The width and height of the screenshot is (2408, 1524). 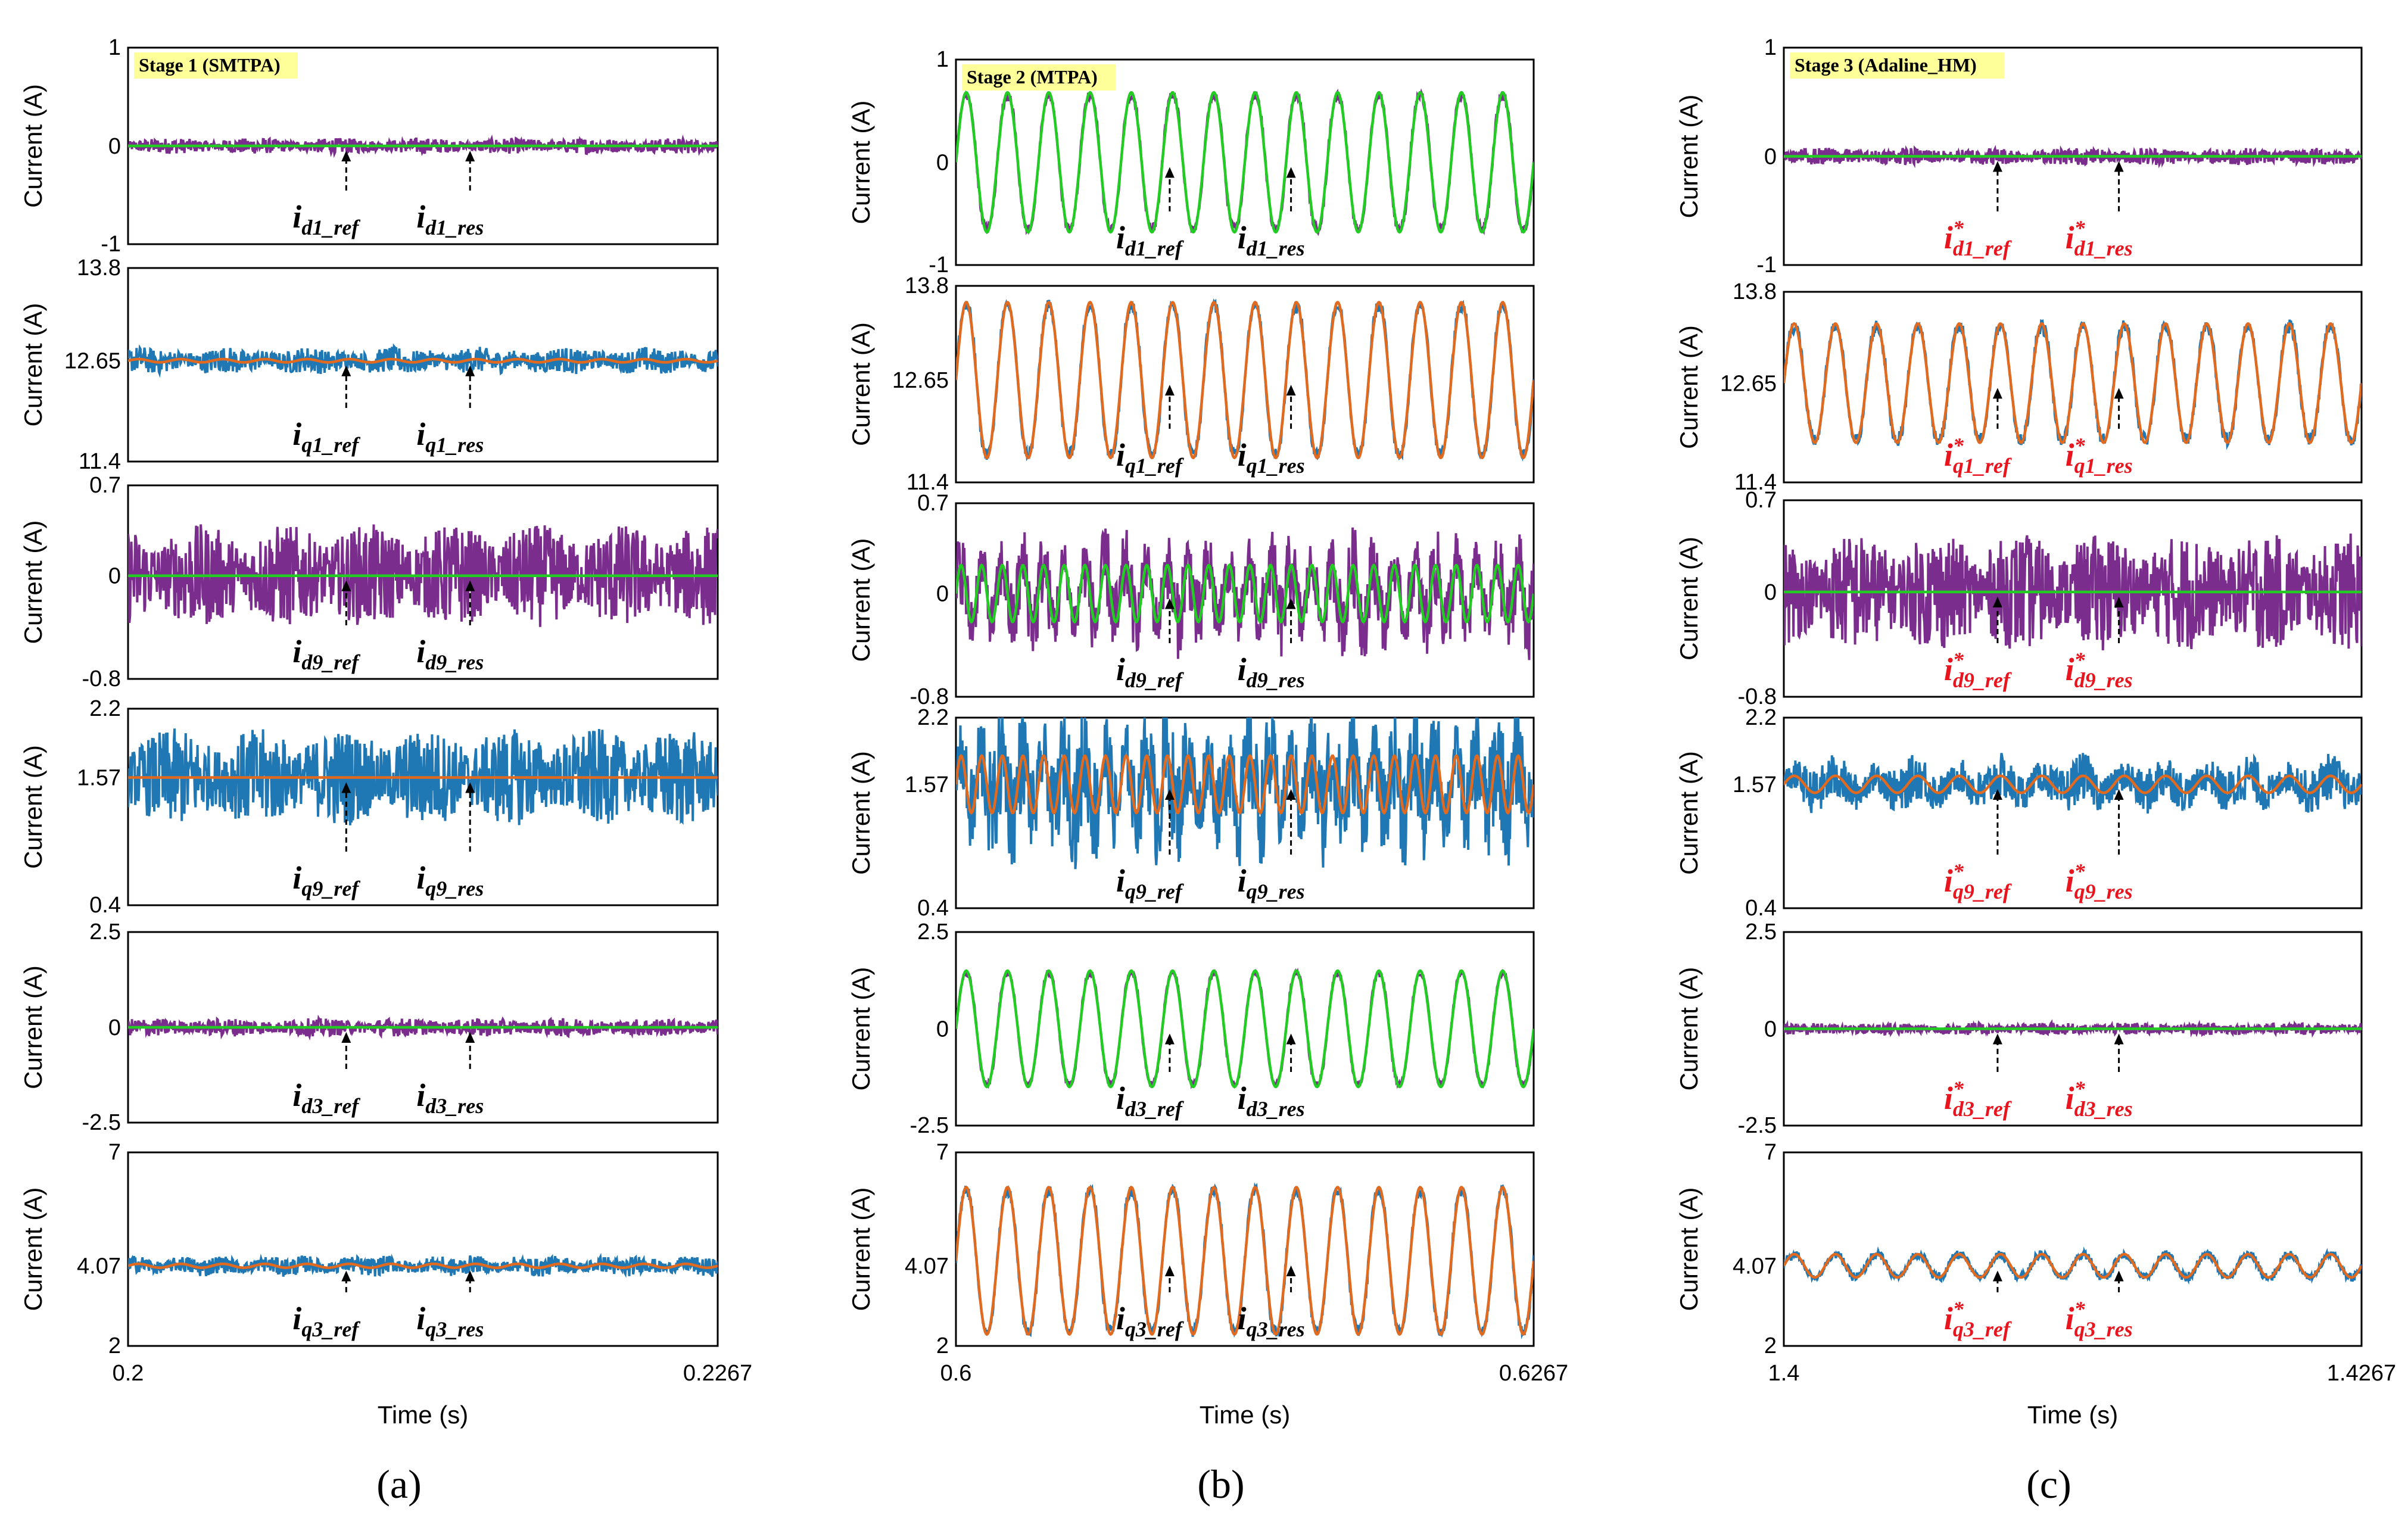 I want to click on subplot-c-q9: 2.2 1.57 0.4 Current (A) i* q9_ref i* q9_res, so click(x=2019, y=813).